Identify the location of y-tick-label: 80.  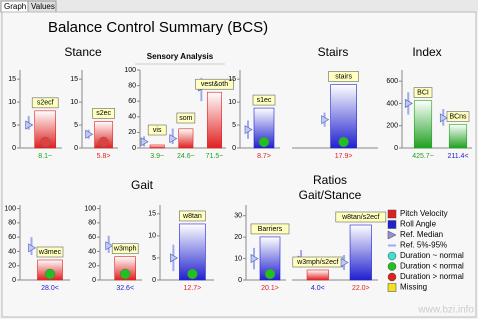
(12, 223).